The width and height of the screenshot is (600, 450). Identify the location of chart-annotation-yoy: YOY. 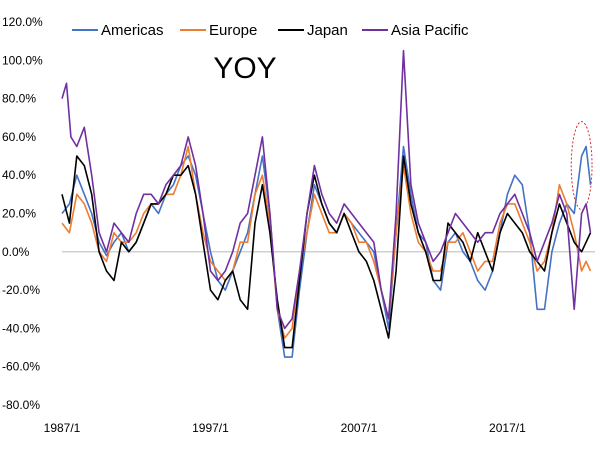
(244, 68).